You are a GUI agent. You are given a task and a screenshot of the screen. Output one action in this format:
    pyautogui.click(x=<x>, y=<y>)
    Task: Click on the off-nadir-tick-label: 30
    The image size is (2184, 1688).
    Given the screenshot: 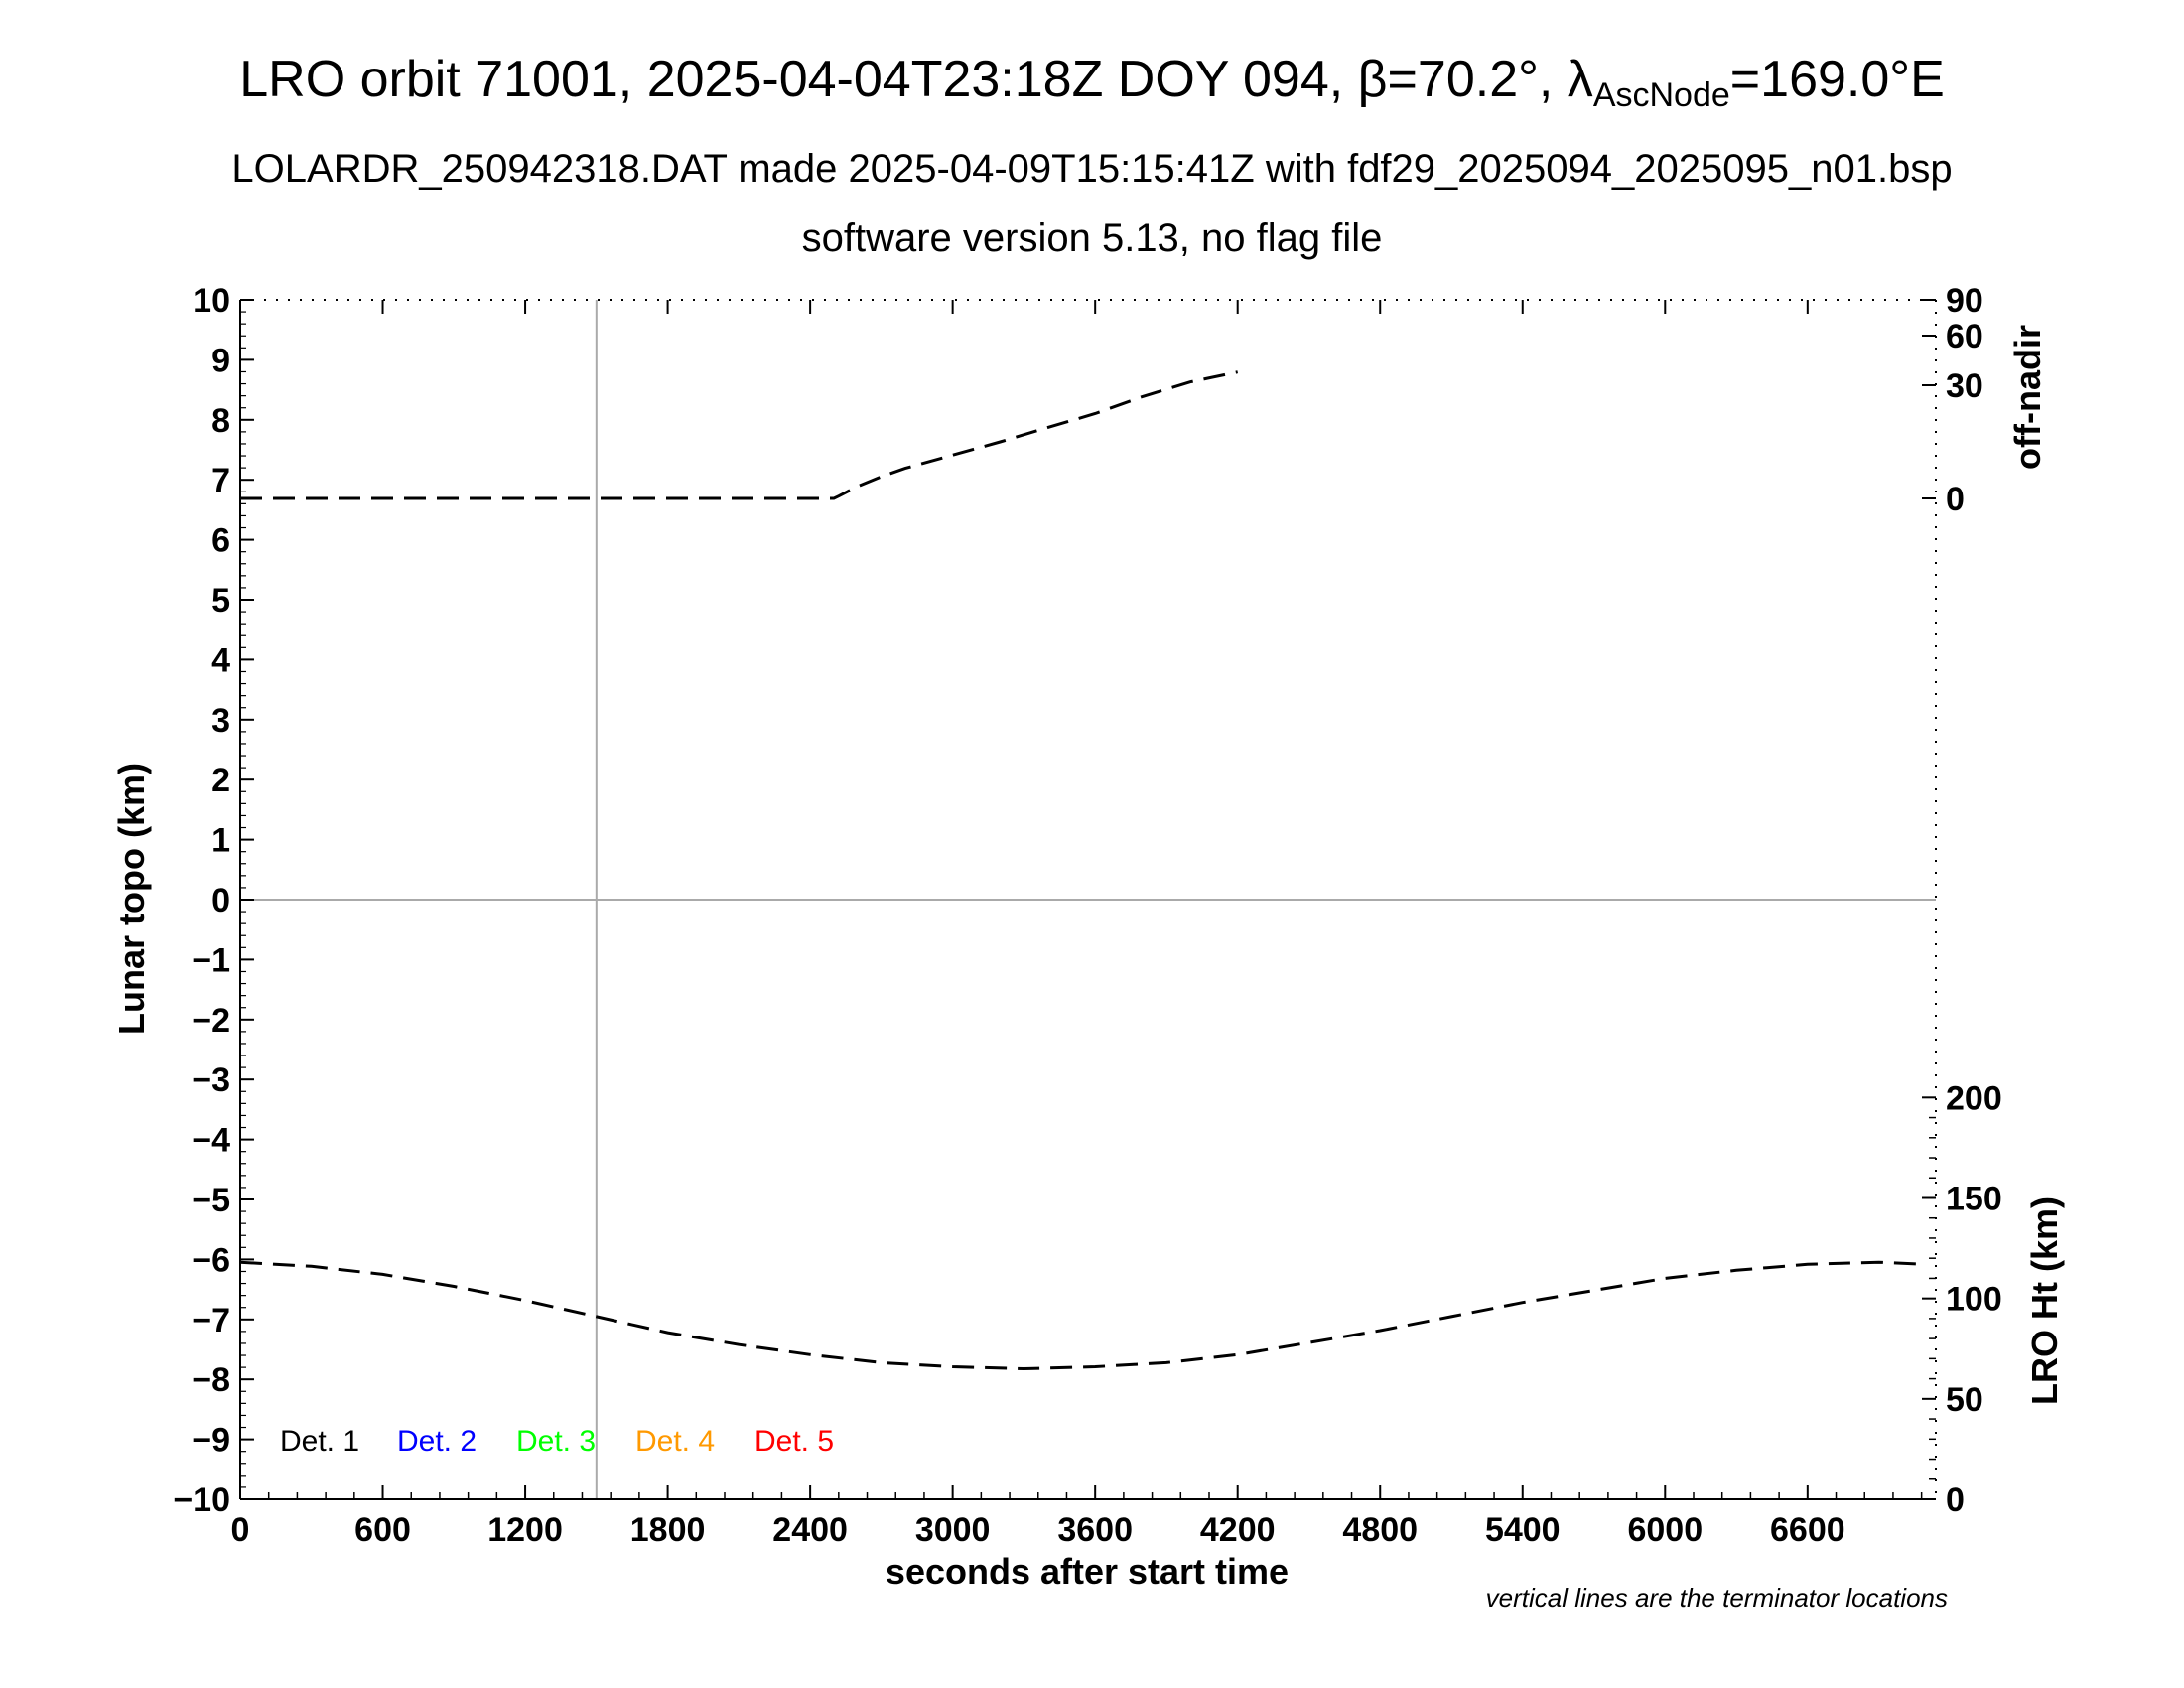 What is the action you would take?
    pyautogui.click(x=1964, y=386)
    